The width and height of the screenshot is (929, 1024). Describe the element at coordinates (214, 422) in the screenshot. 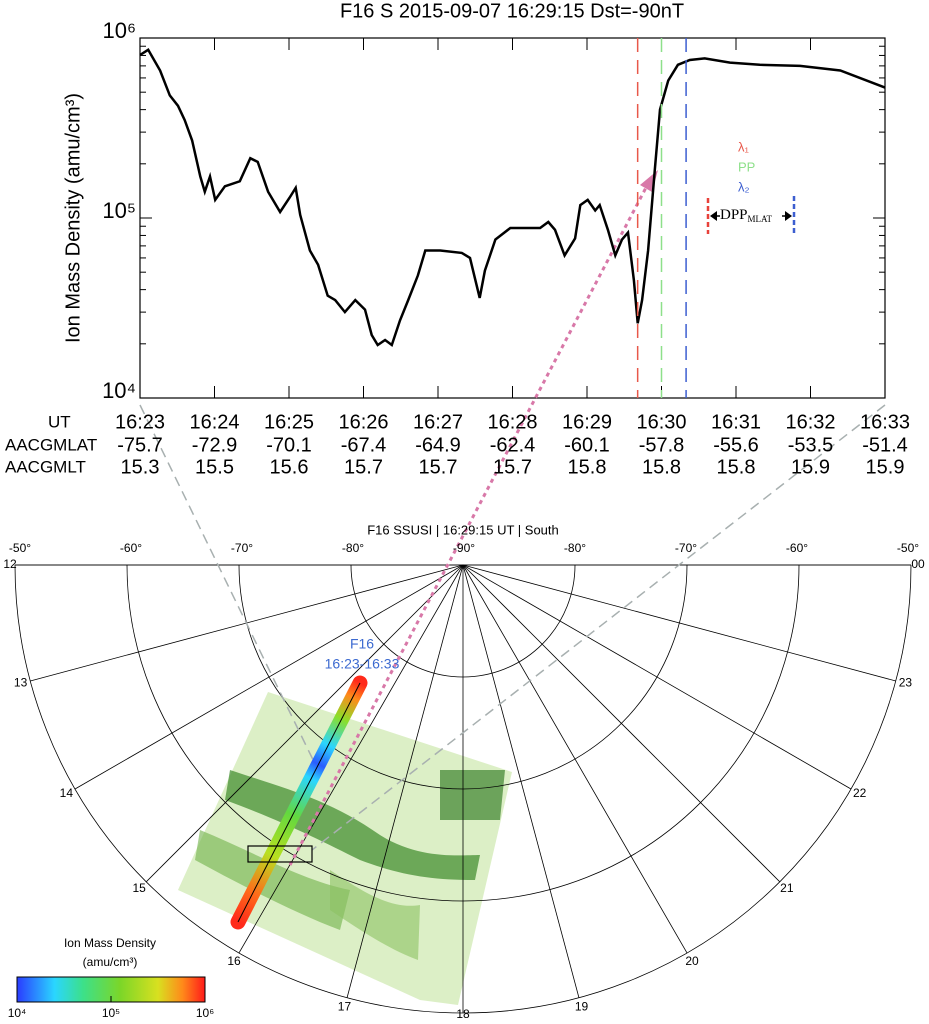

I see `x-tick-label: 16:24` at that location.